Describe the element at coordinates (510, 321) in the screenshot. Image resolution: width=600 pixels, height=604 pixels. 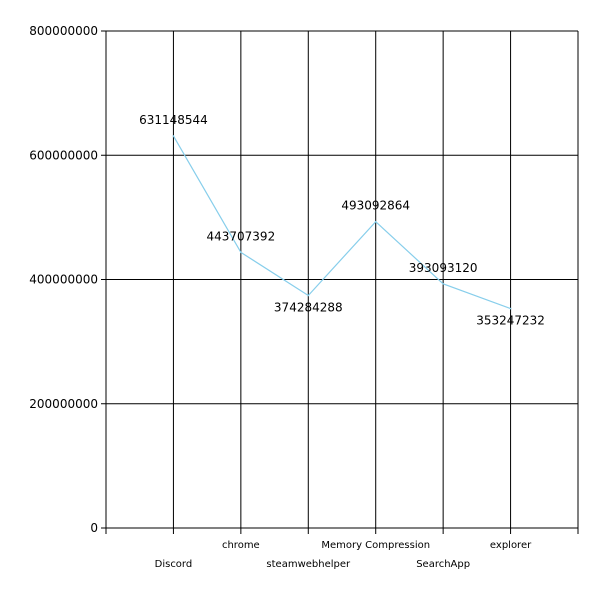
I see `data-label: 353247232` at that location.